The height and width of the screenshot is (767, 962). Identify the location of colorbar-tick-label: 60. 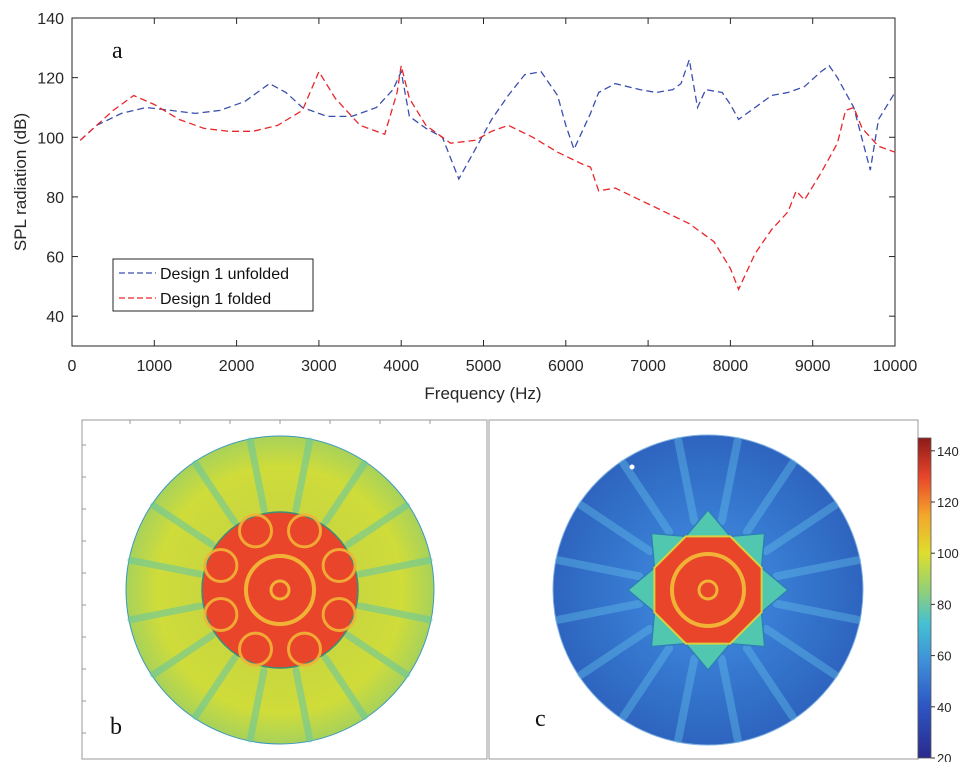
(944, 656).